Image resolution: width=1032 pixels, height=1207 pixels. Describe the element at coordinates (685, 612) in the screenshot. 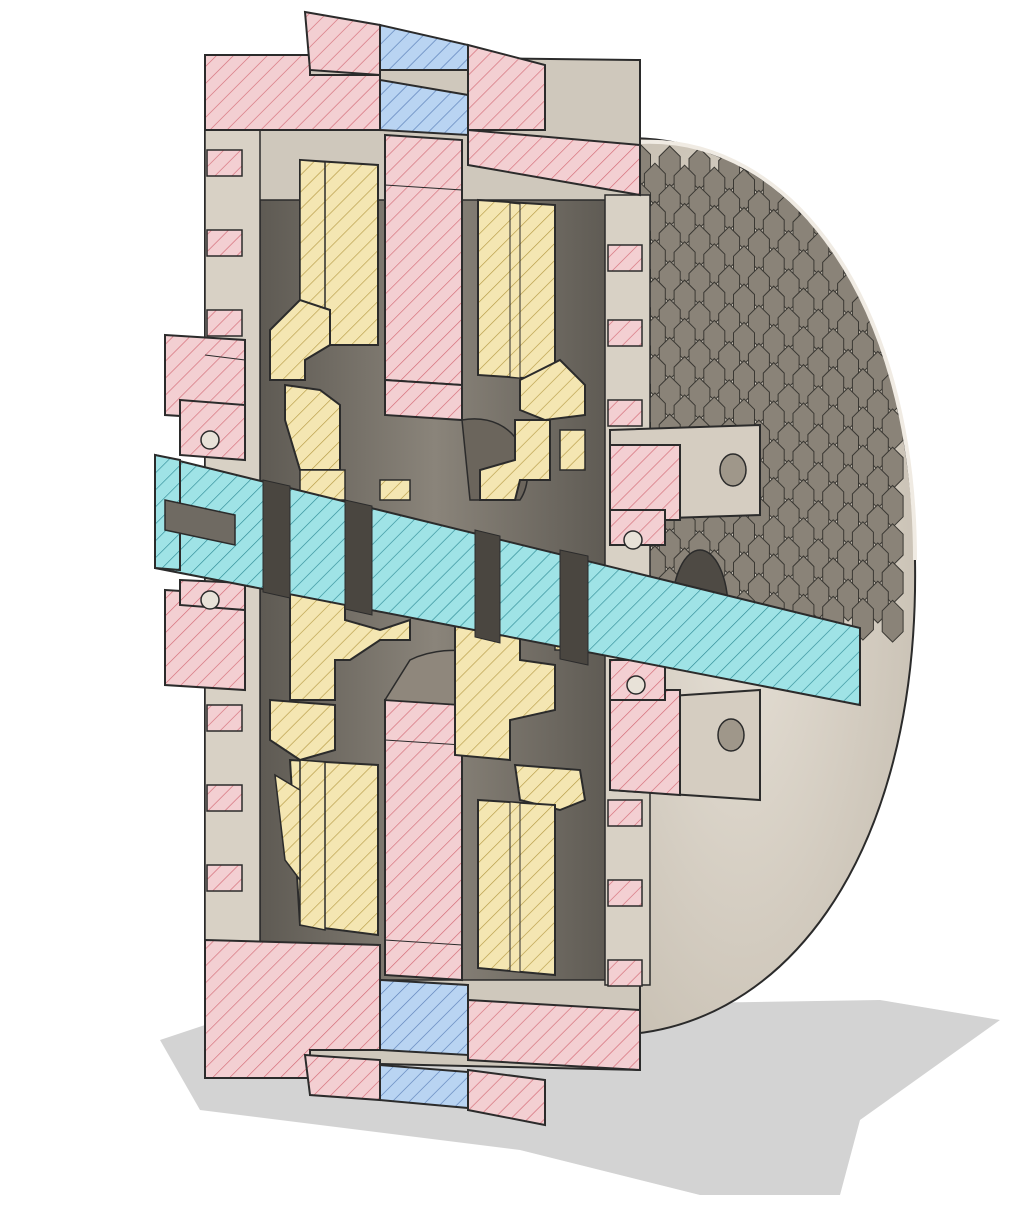

I see `right-bearing` at that location.